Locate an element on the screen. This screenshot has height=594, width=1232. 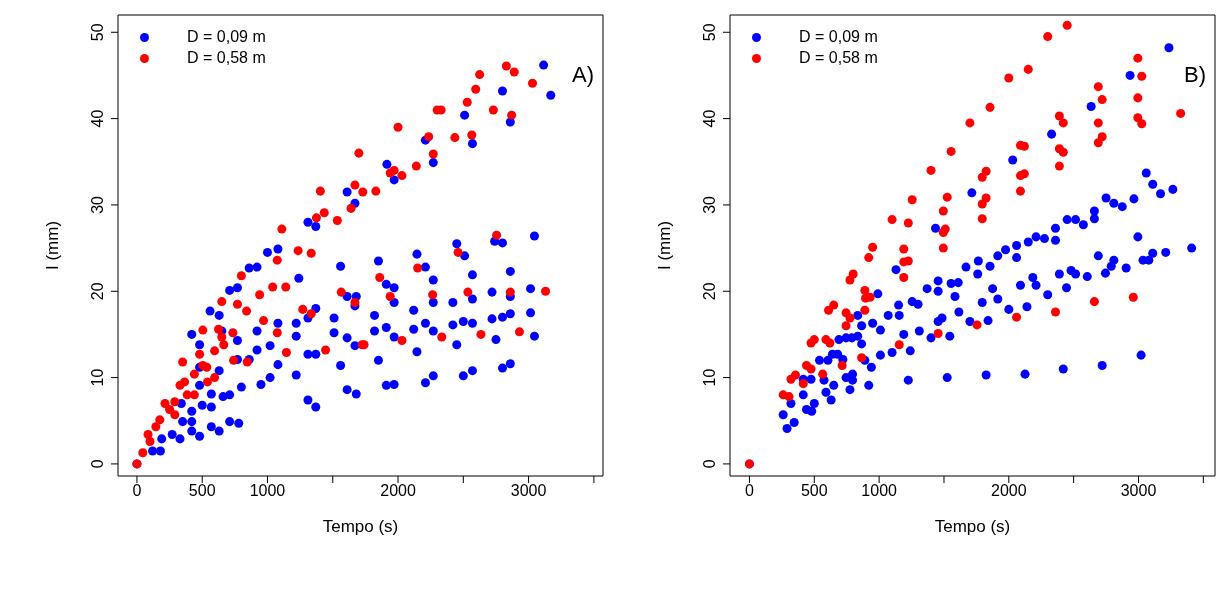
annotation: A) is located at coordinates (583, 75).